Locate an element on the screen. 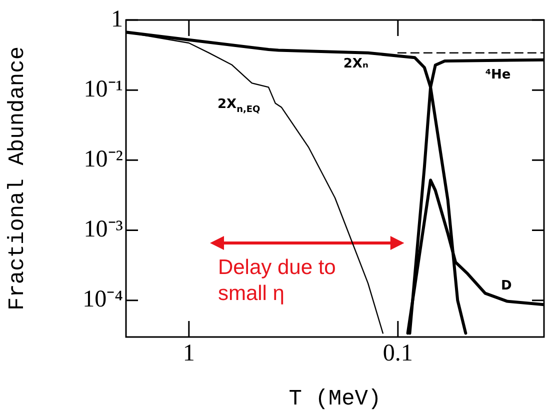  y-tick-label: 10⁻² is located at coordinates (103, 159).